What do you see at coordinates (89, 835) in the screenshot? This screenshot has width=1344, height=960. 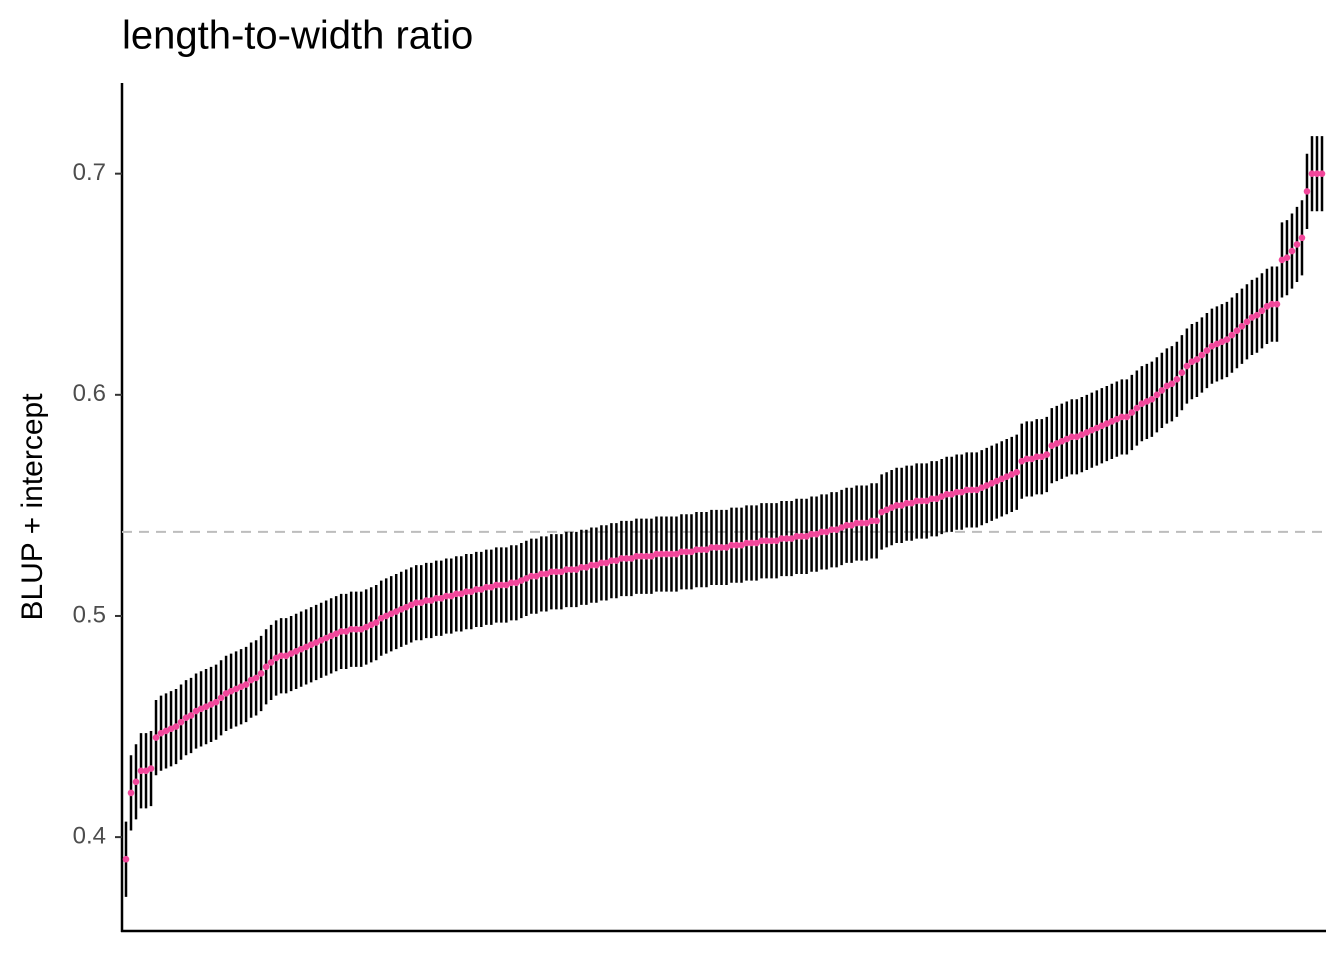 I see `y-tick-label: 0.4` at bounding box center [89, 835].